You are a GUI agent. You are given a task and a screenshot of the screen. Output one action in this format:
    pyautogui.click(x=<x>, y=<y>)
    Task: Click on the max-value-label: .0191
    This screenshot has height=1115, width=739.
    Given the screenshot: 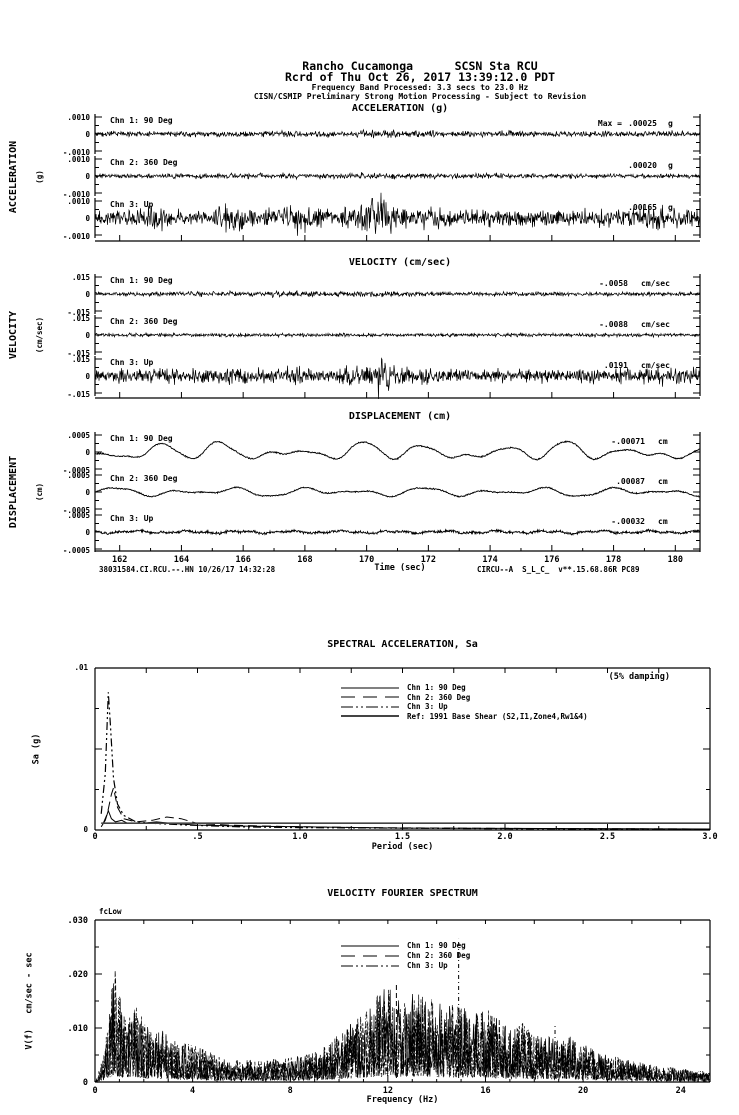 What is the action you would take?
    pyautogui.click(x=616, y=365)
    